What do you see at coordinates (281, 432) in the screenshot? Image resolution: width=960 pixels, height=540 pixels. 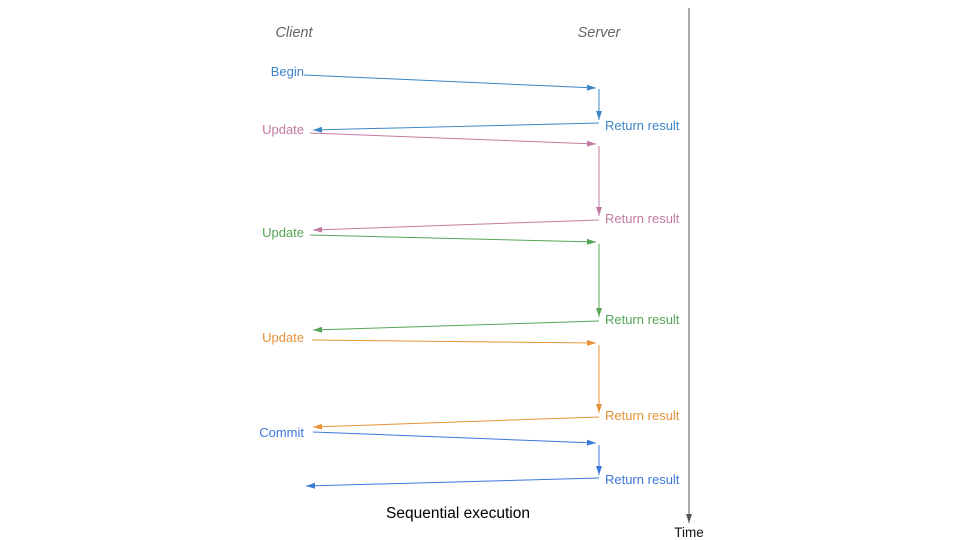 I see `request-label: Commit` at bounding box center [281, 432].